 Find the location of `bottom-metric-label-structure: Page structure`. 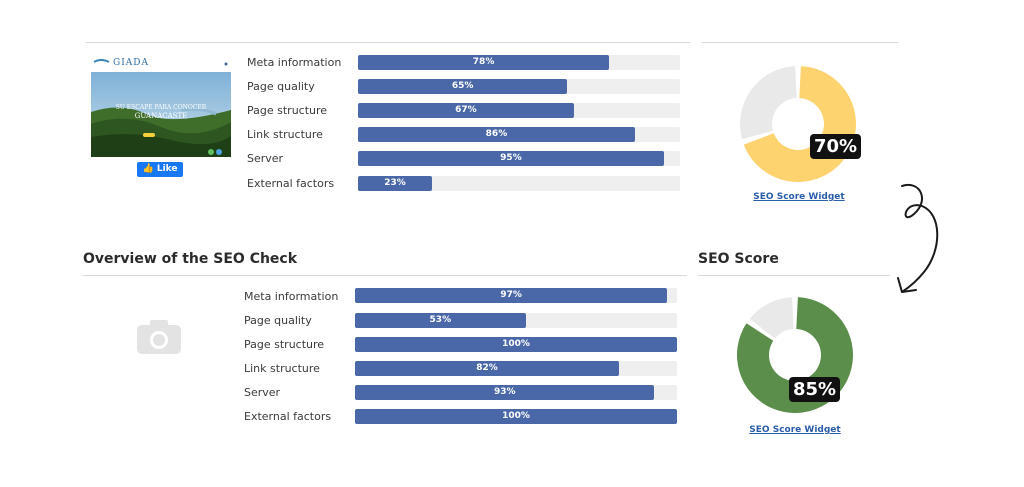

bottom-metric-label-structure: Page structure is located at coordinates (284, 344).